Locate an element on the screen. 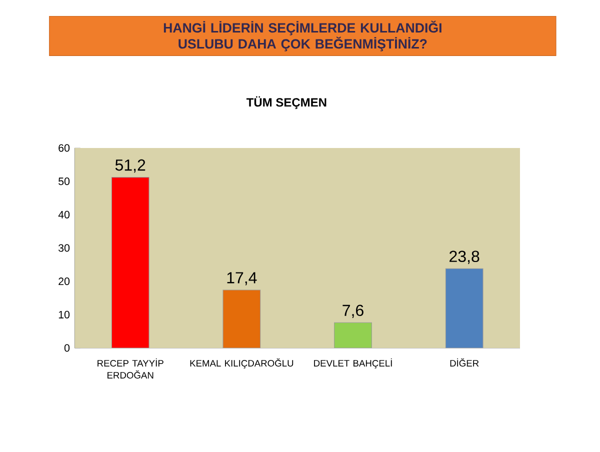 The width and height of the screenshot is (600, 452). data-label: 17,4 is located at coordinates (242, 279).